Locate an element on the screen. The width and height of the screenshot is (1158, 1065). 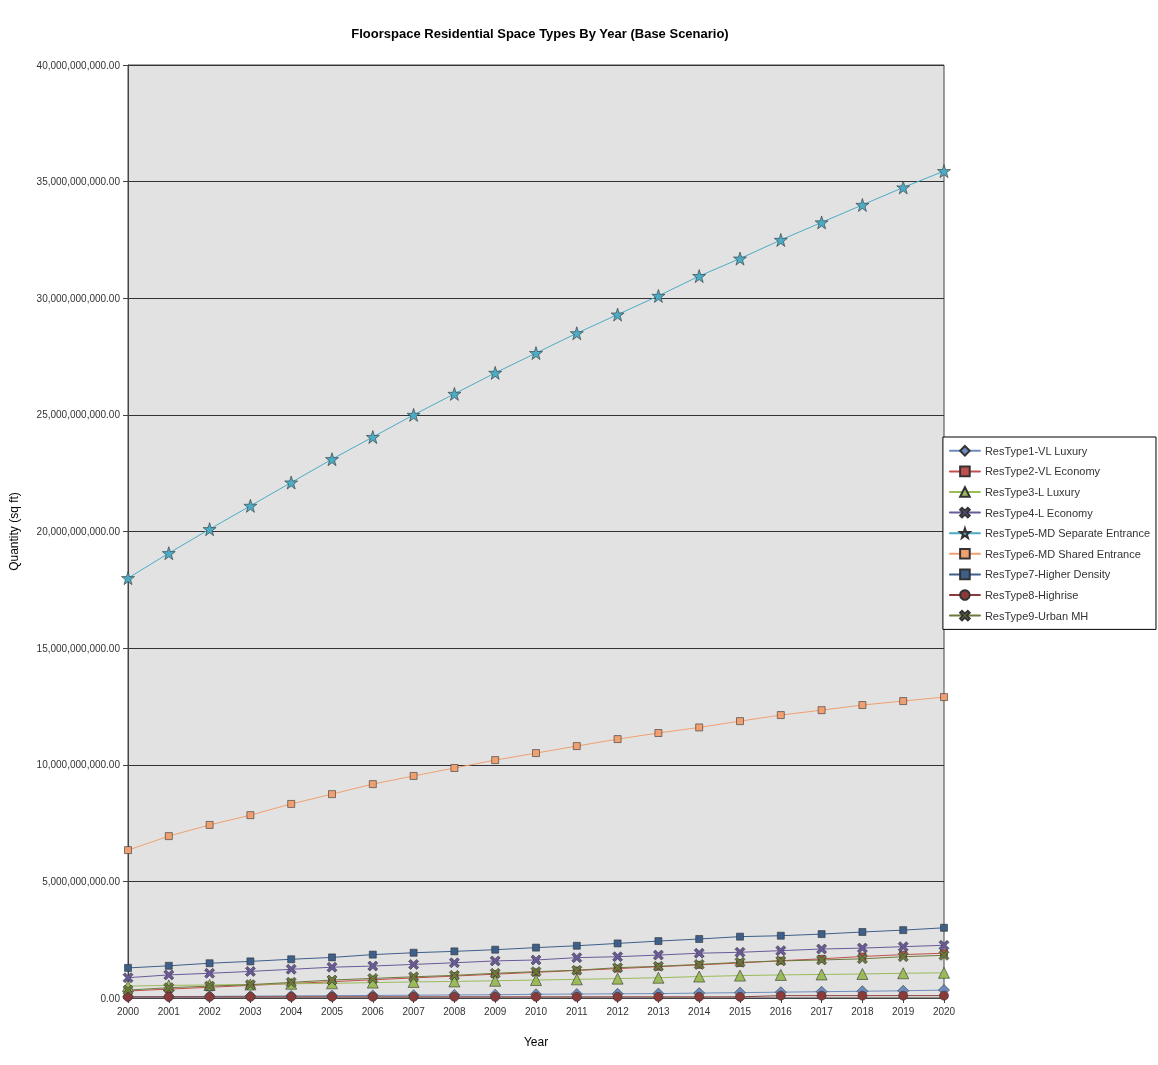
x-tick-label: 2016 is located at coordinates (781, 1011).